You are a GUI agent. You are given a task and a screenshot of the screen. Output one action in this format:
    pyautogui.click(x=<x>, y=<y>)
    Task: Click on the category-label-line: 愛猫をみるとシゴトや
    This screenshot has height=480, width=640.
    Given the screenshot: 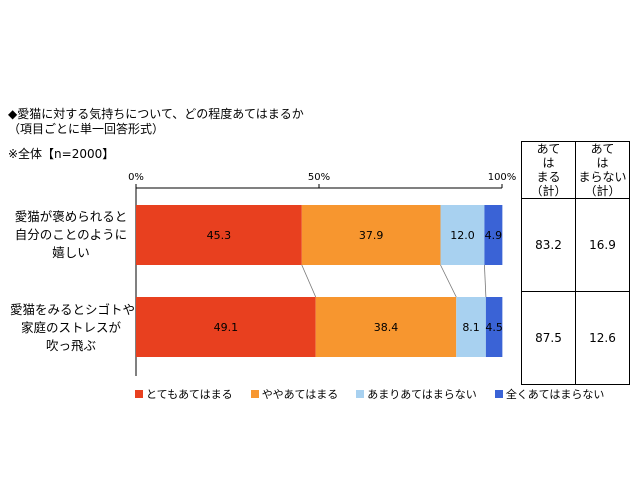 What is the action you would take?
    pyautogui.click(x=73, y=309)
    